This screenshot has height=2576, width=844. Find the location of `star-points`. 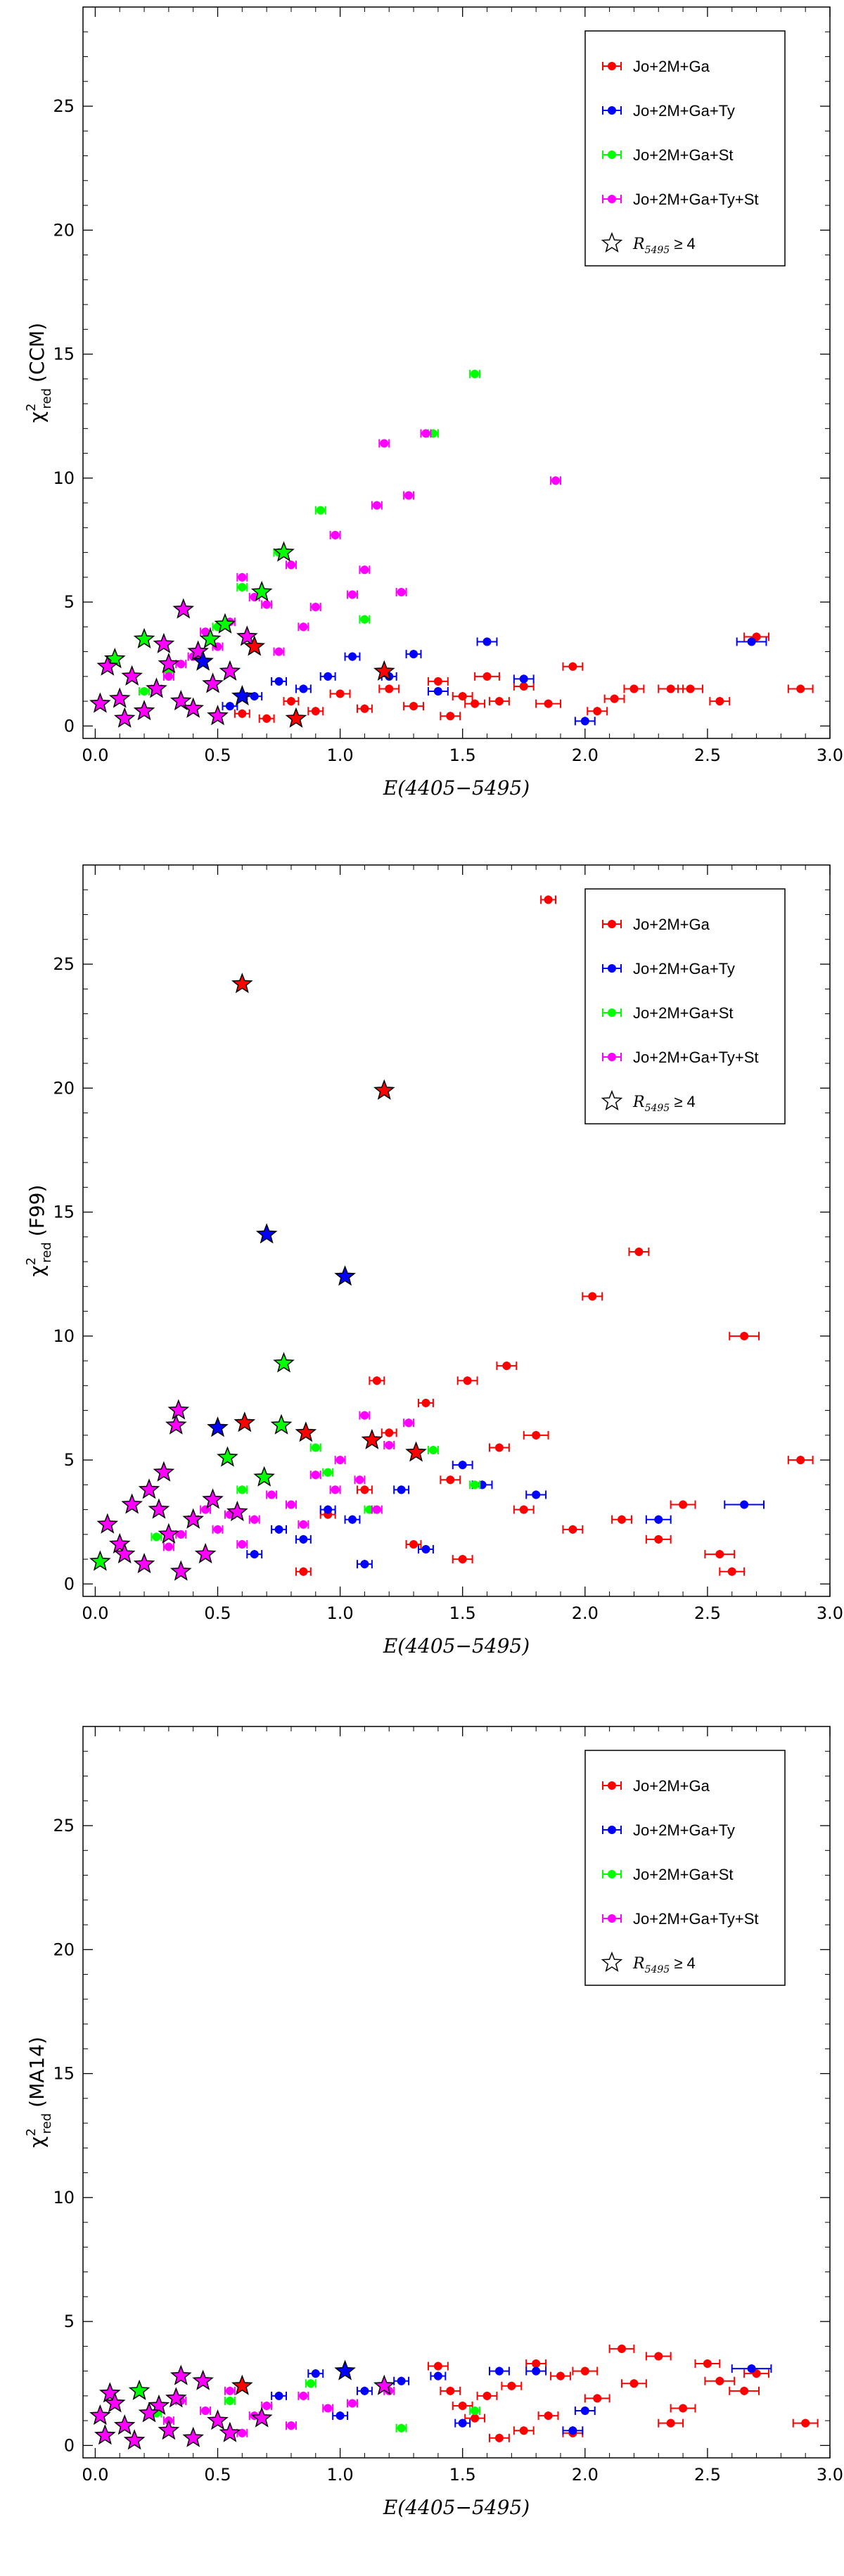

star-points is located at coordinates (242, 634).